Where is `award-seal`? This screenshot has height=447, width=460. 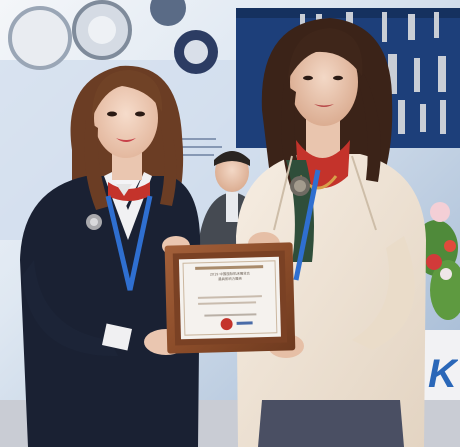 award-seal is located at coordinates (226, 324).